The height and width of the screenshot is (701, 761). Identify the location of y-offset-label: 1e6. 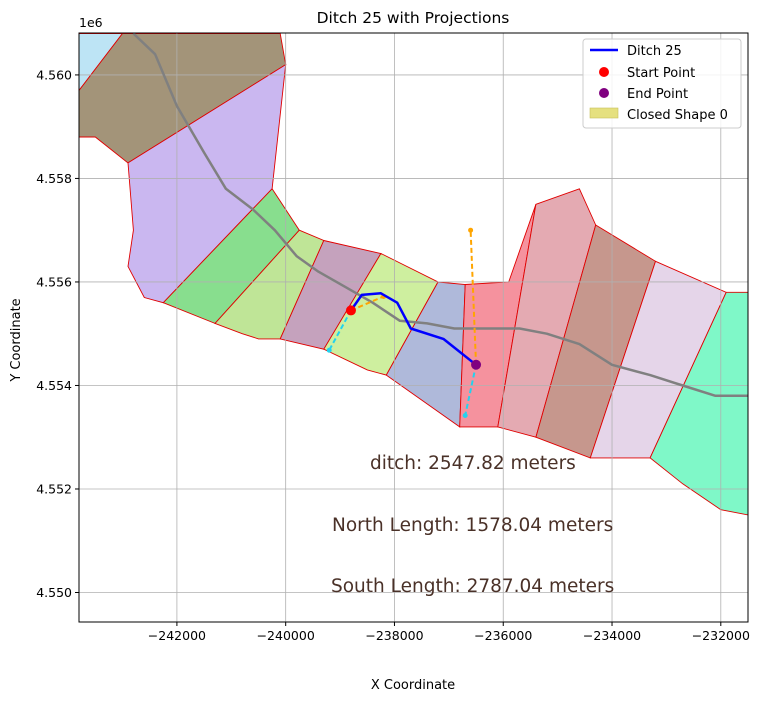
(91, 22).